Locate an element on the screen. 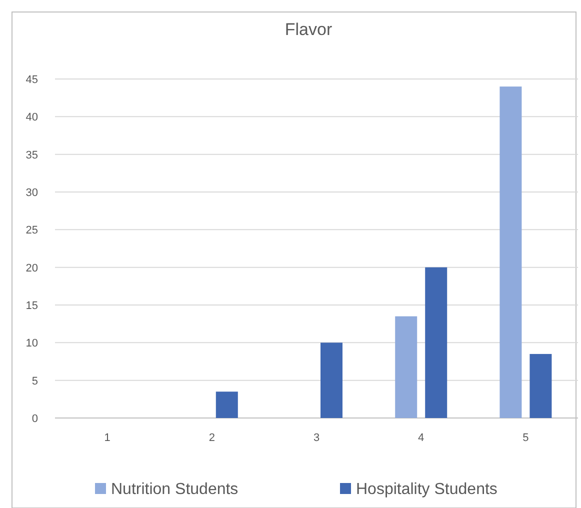 This screenshot has height=508, width=581. chart-title: Flavor is located at coordinates (308, 29).